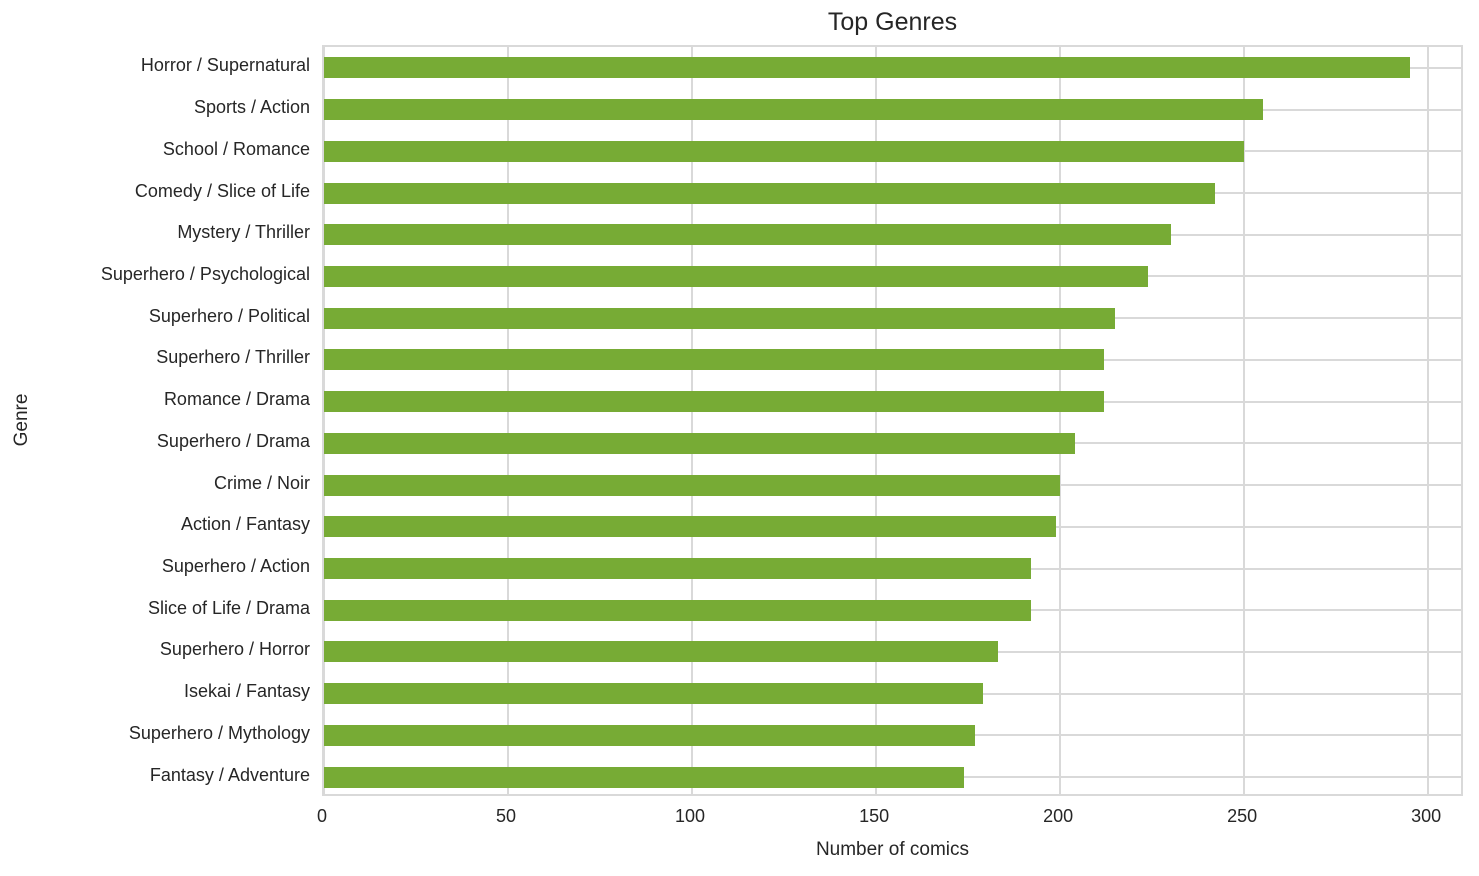  Describe the element at coordinates (1242, 816) in the screenshot. I see `x-tick-label: 250` at that location.